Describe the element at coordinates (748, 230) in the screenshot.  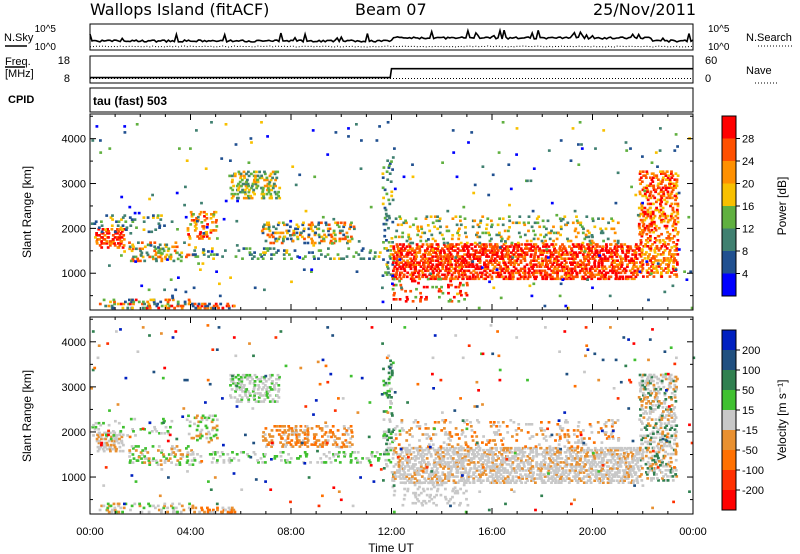
I see `colorbar-tick-label: 12` at that location.